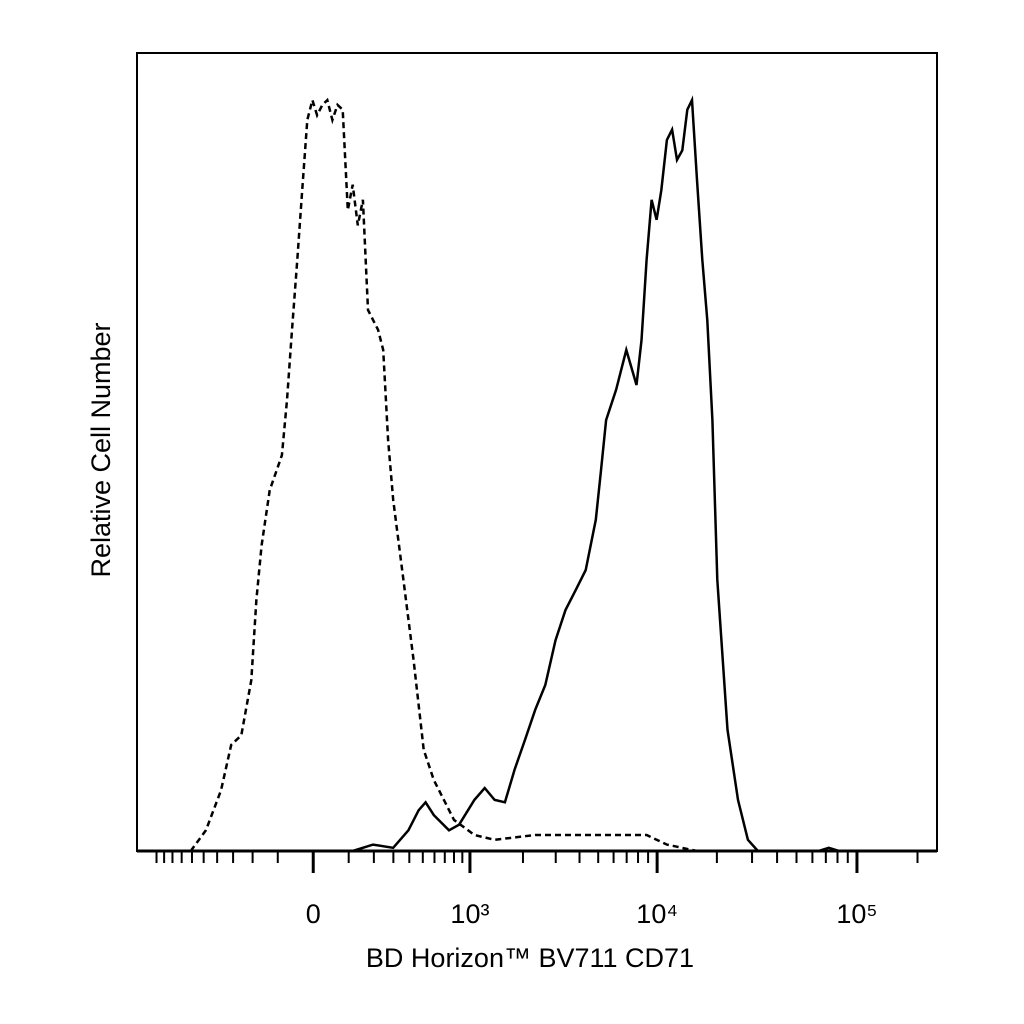  I want to click on y-axis-label: Relative Cell Number, so click(101, 449).